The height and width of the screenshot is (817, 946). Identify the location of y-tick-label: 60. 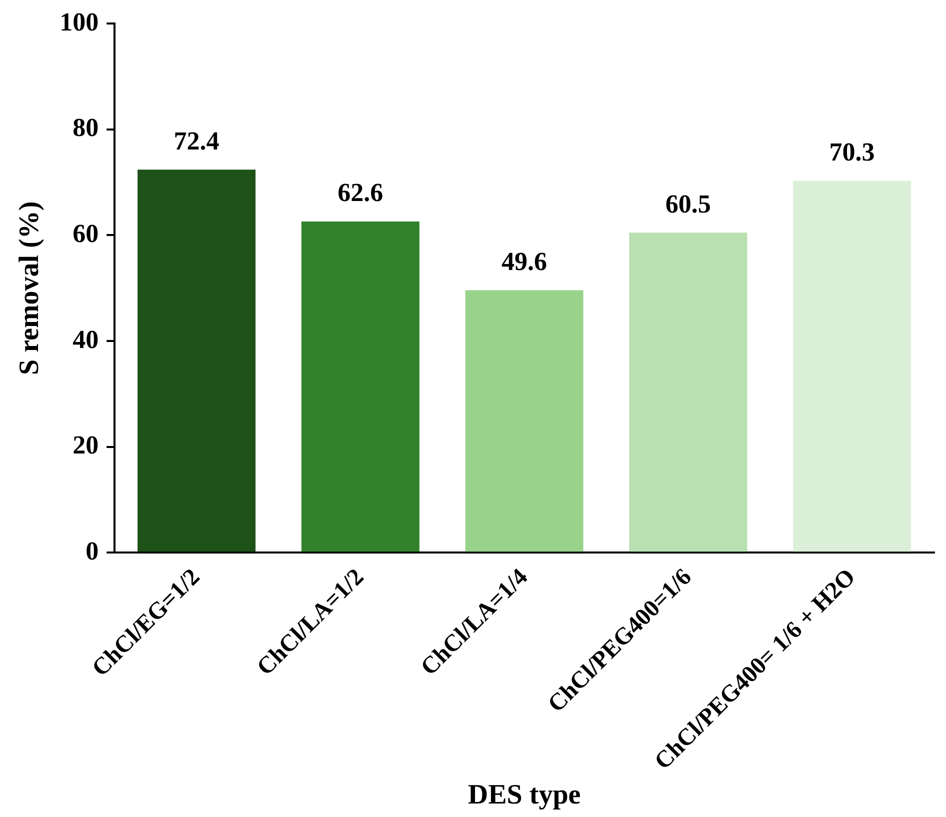
(85, 233).